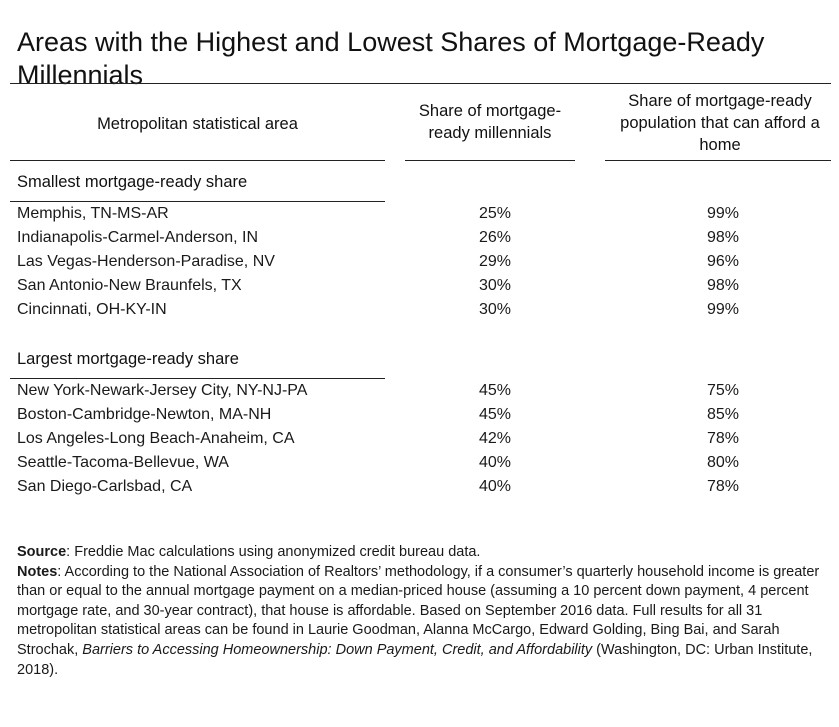  What do you see at coordinates (162, 390) in the screenshot?
I see `area-cell: New York-Newark-Jersey City, NY-NJ-PA` at bounding box center [162, 390].